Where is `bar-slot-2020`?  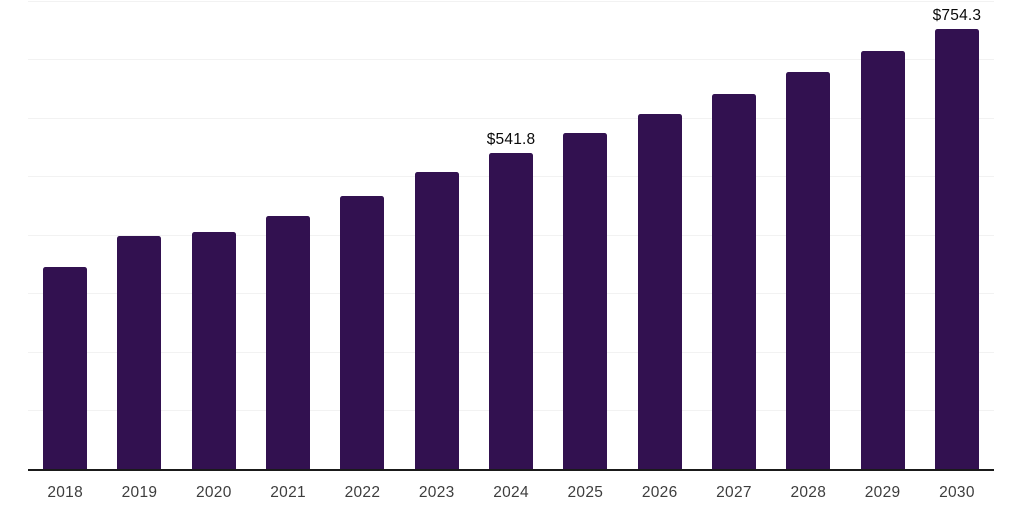 bar-slot-2020 is located at coordinates (214, 236).